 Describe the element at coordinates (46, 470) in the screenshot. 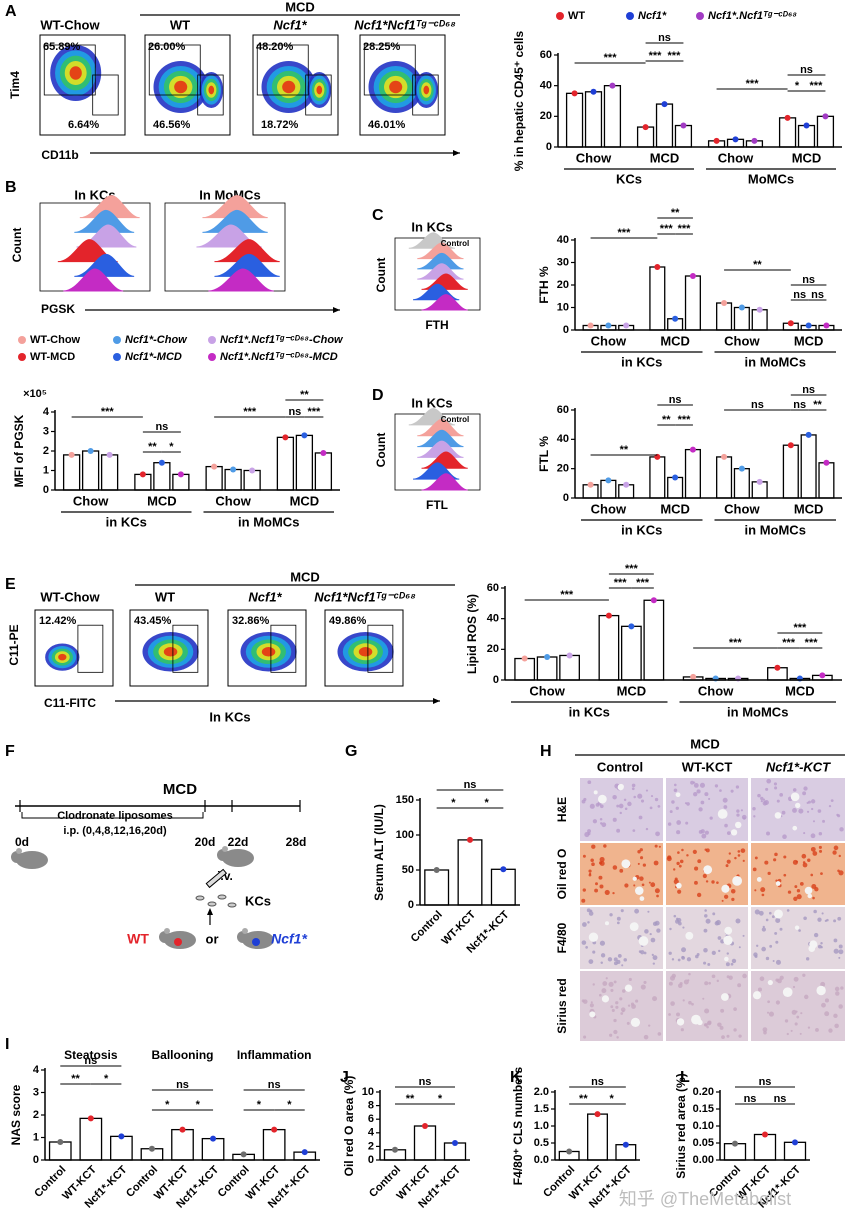

I see `y-tick-label: 1` at that location.